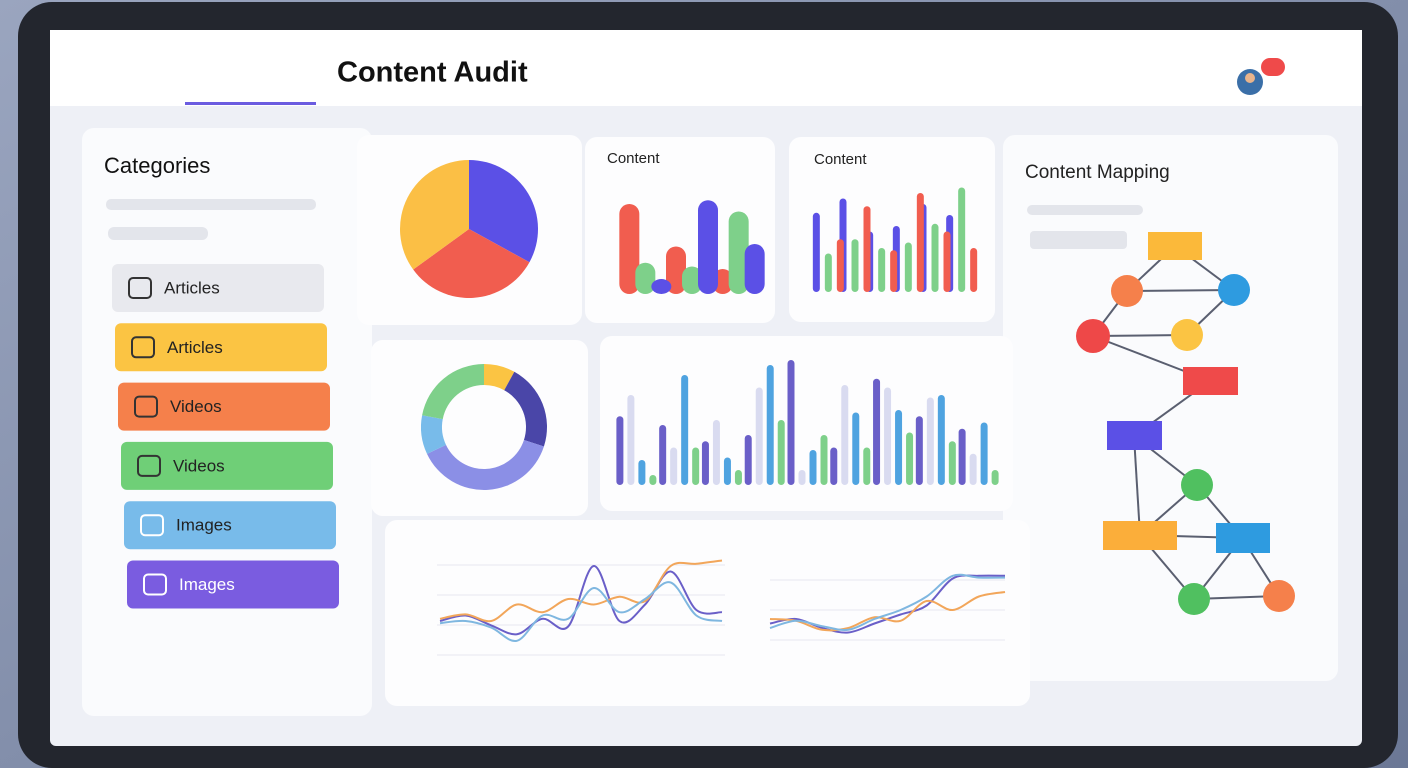  I want to click on donut-card, so click(479, 428).